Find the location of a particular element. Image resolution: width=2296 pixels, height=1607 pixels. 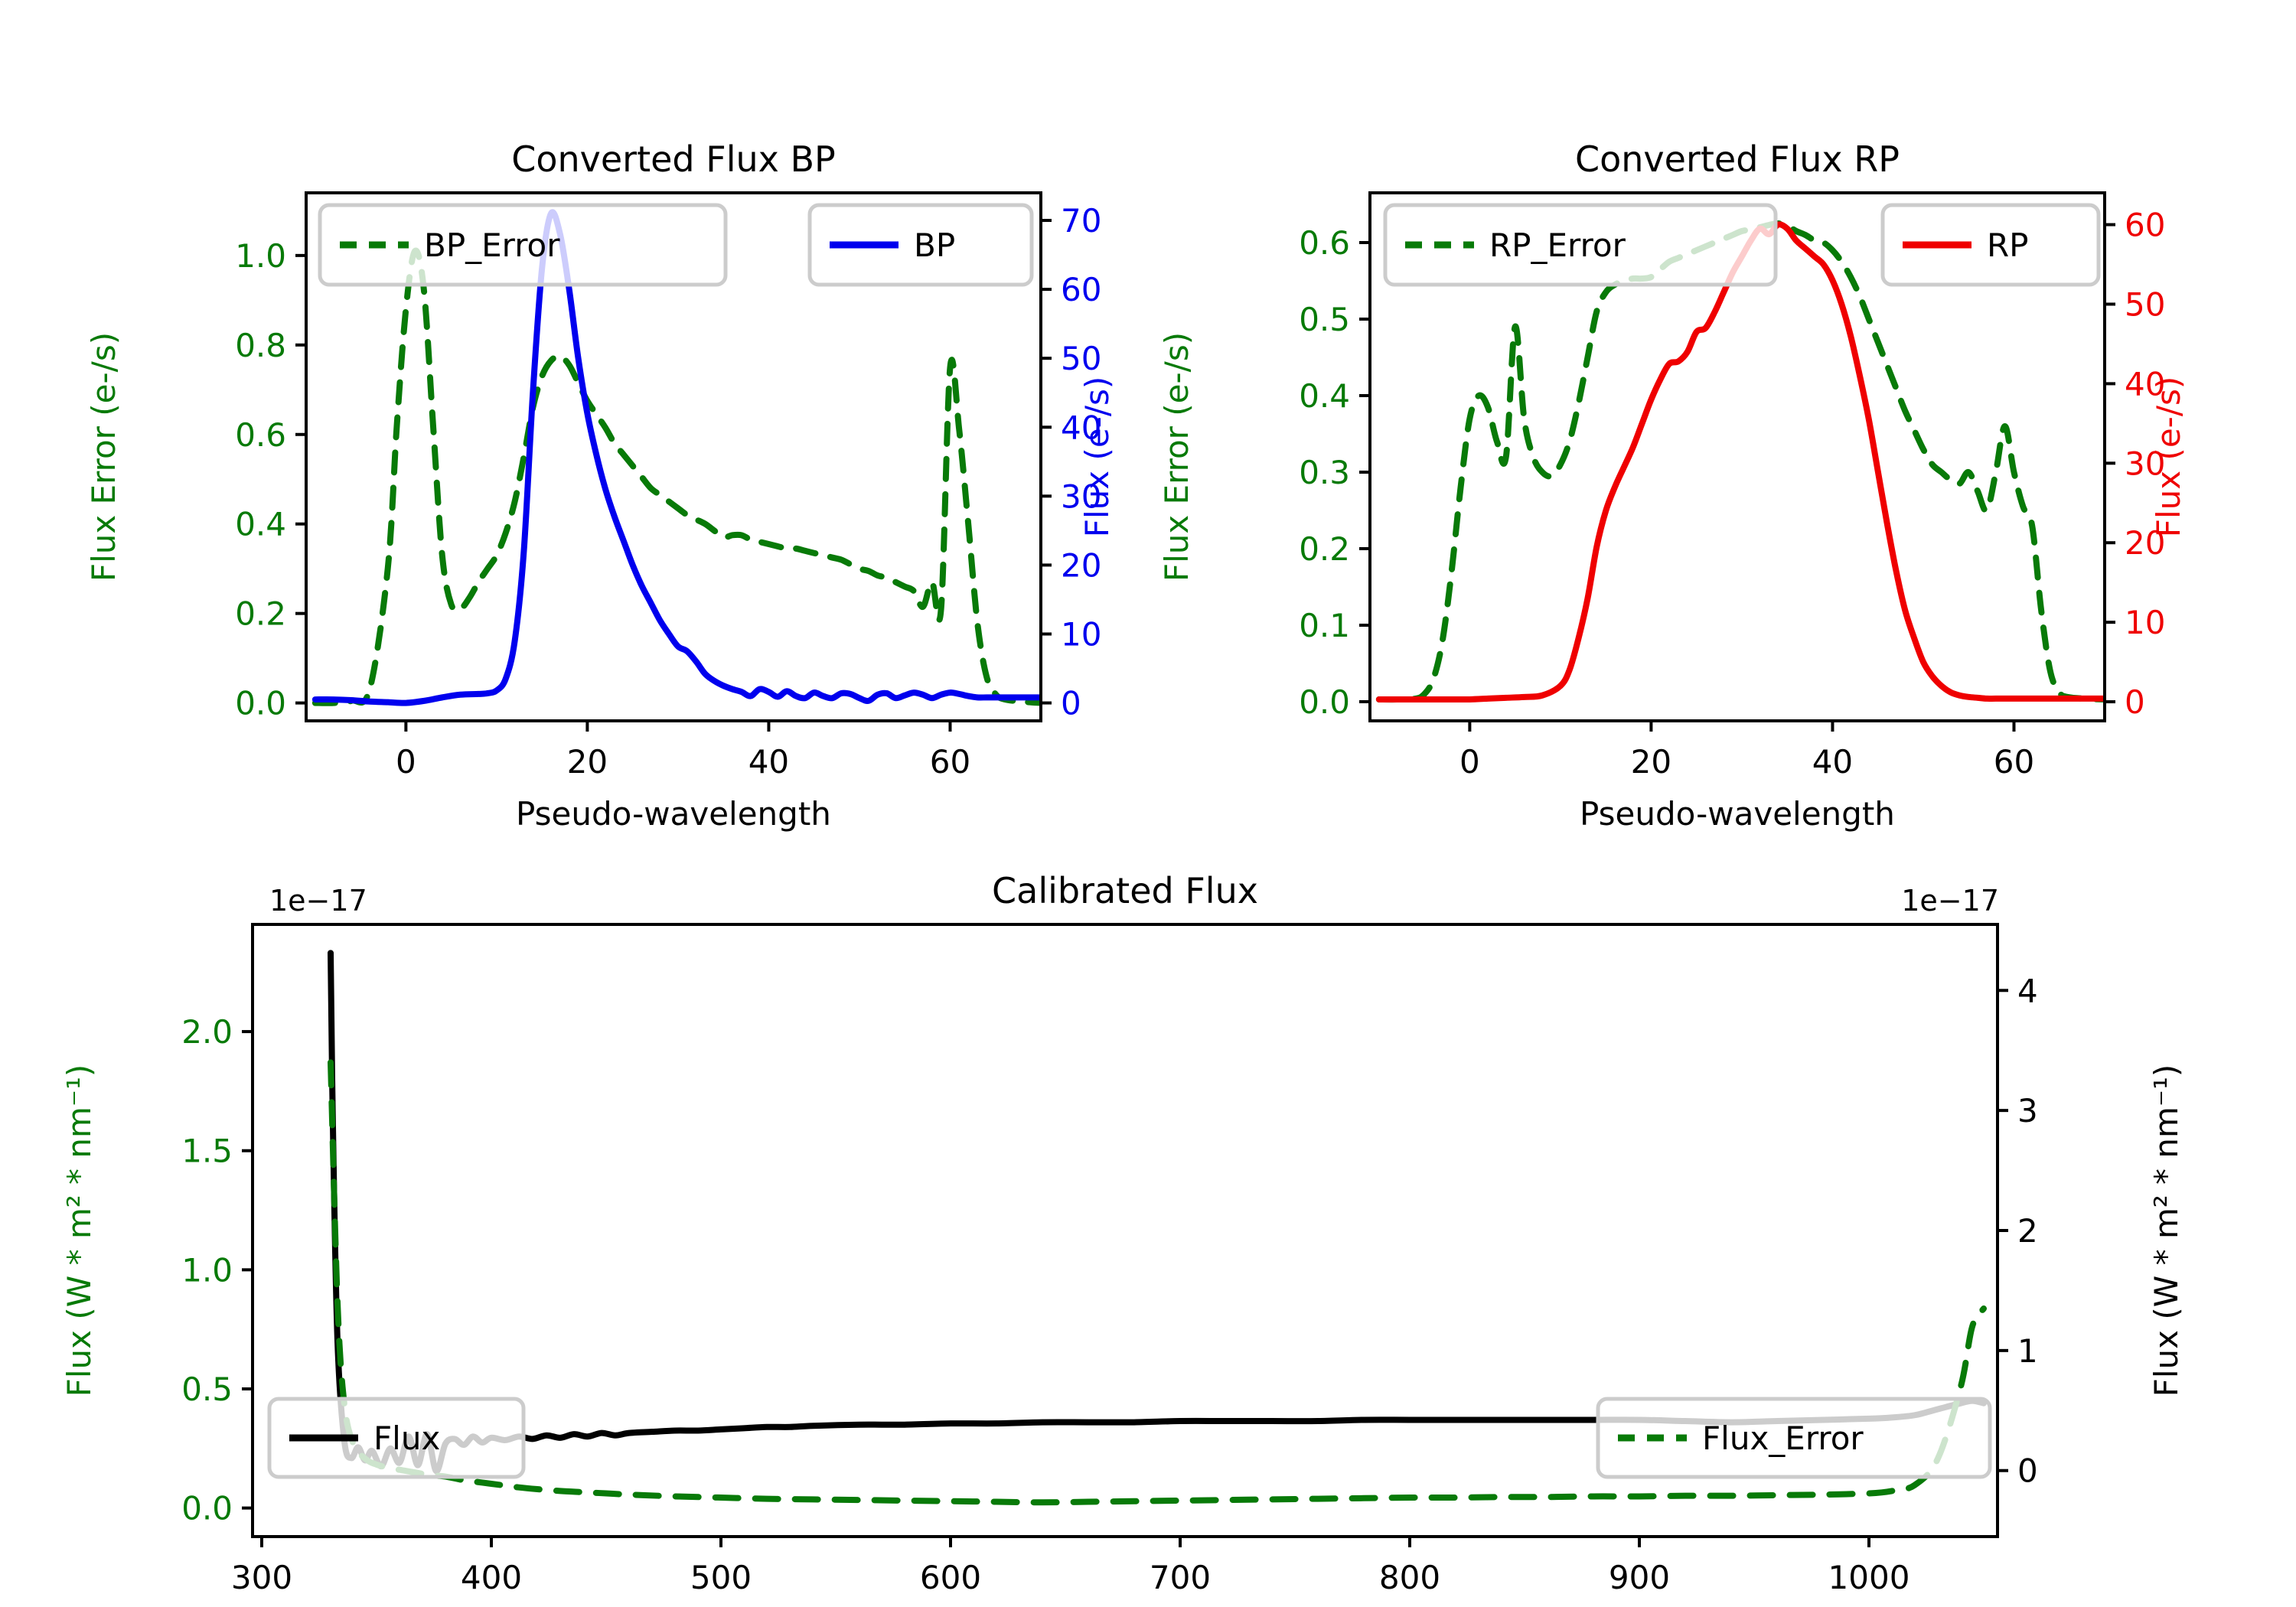

calibrated-panel-legend-flux: Flux is located at coordinates (396, 1438).